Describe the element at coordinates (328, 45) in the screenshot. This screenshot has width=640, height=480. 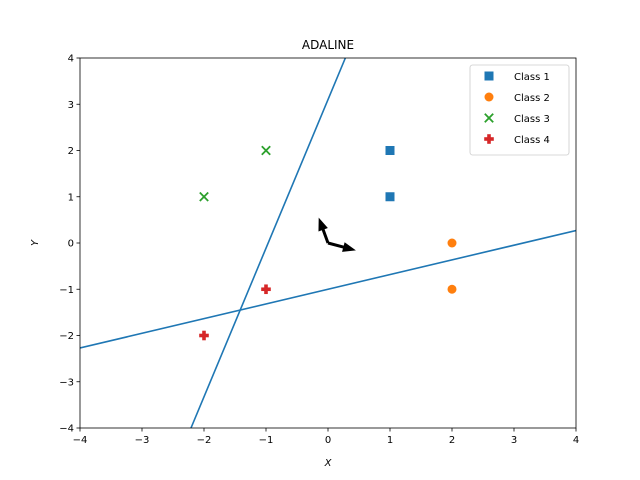
I see `chart-title: ADALINE` at that location.